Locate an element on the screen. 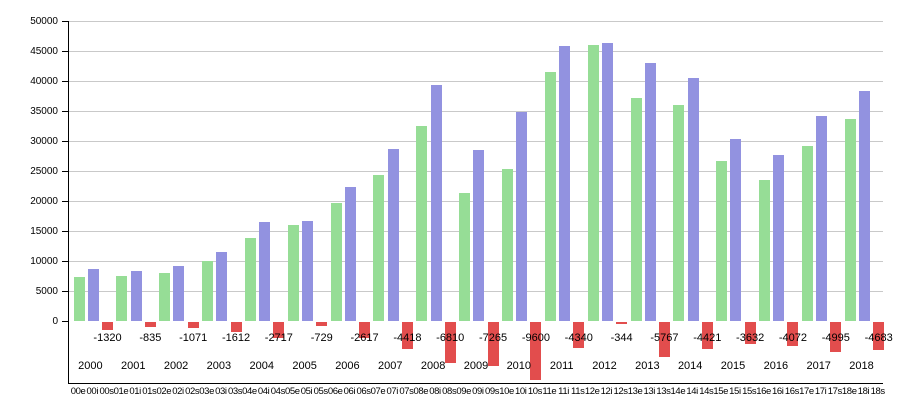 The height and width of the screenshot is (400, 900). bar-tick-label: 01s is located at coordinates (149, 391).